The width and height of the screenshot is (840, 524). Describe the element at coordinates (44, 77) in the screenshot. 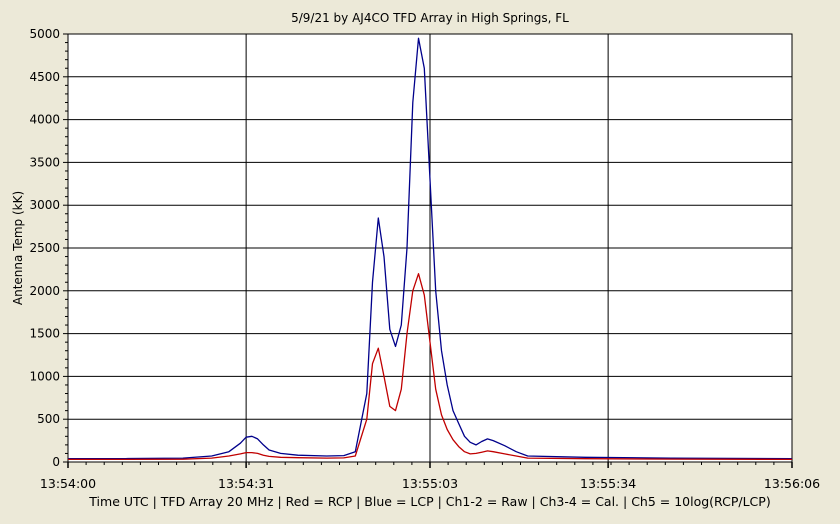

I see `y-tick-label: 4500` at that location.